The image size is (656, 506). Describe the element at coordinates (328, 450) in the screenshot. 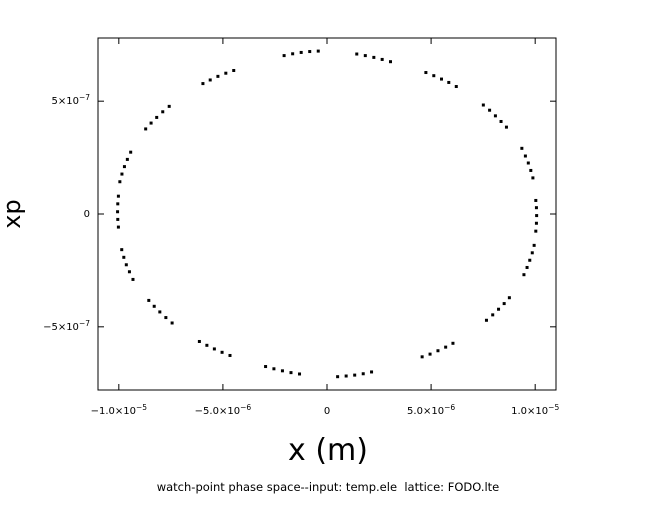

I see `x-axis-label: x (m)` at that location.